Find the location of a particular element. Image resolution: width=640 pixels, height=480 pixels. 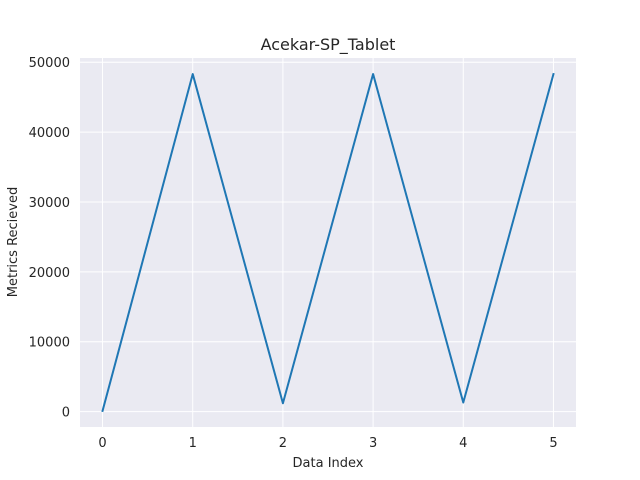

y-tick-label: 30000 is located at coordinates (49, 203).